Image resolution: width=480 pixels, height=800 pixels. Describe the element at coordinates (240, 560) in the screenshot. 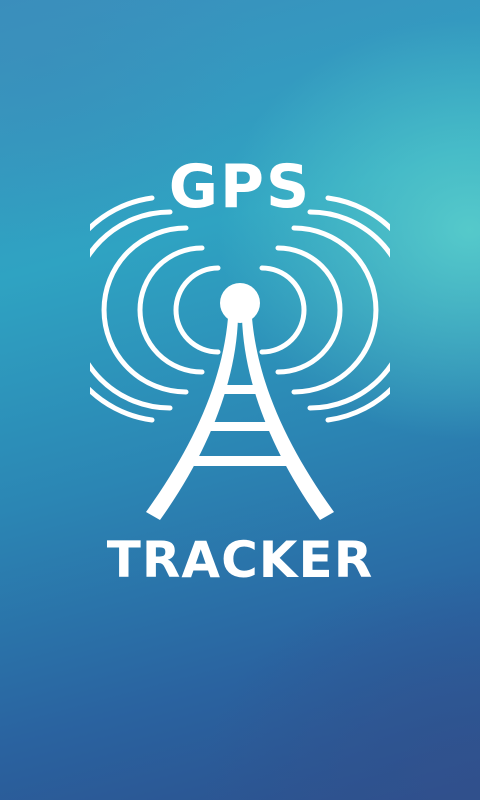

I see `app-title-tracker: TRACKER` at that location.